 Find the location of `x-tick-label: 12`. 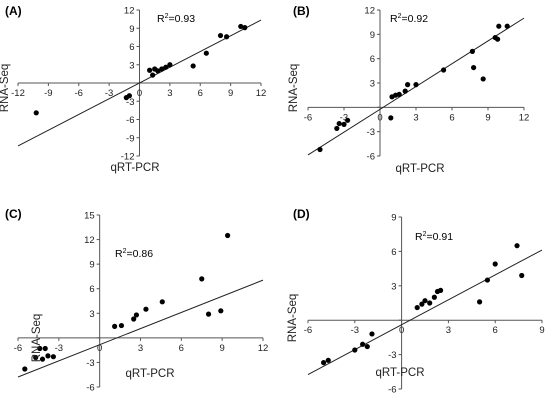

x-tick-label: 12 is located at coordinates (524, 117).